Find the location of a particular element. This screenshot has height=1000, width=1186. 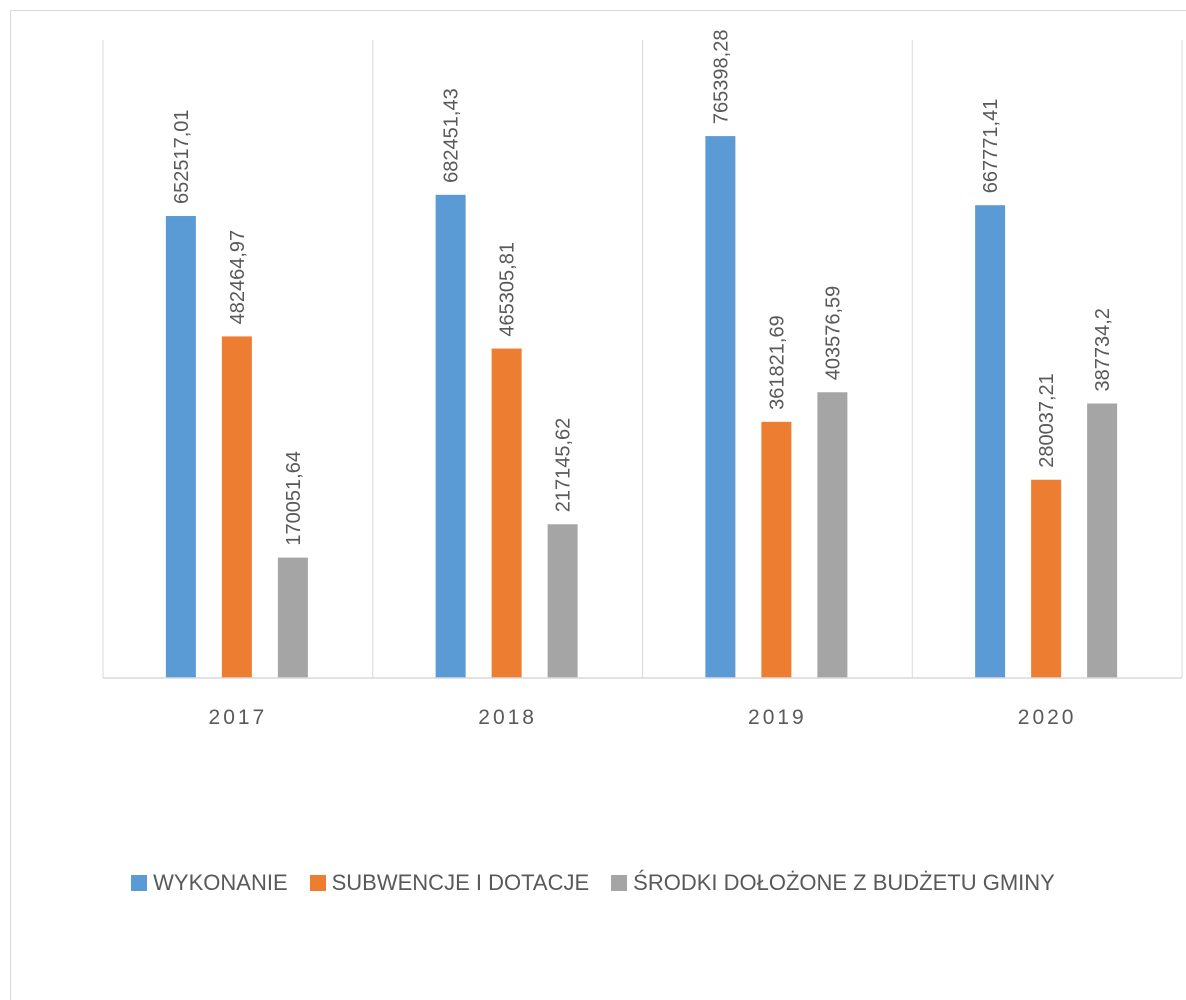

x-axis-tick-labels: 2017 2018 2019 2020 is located at coordinates (643, 717).